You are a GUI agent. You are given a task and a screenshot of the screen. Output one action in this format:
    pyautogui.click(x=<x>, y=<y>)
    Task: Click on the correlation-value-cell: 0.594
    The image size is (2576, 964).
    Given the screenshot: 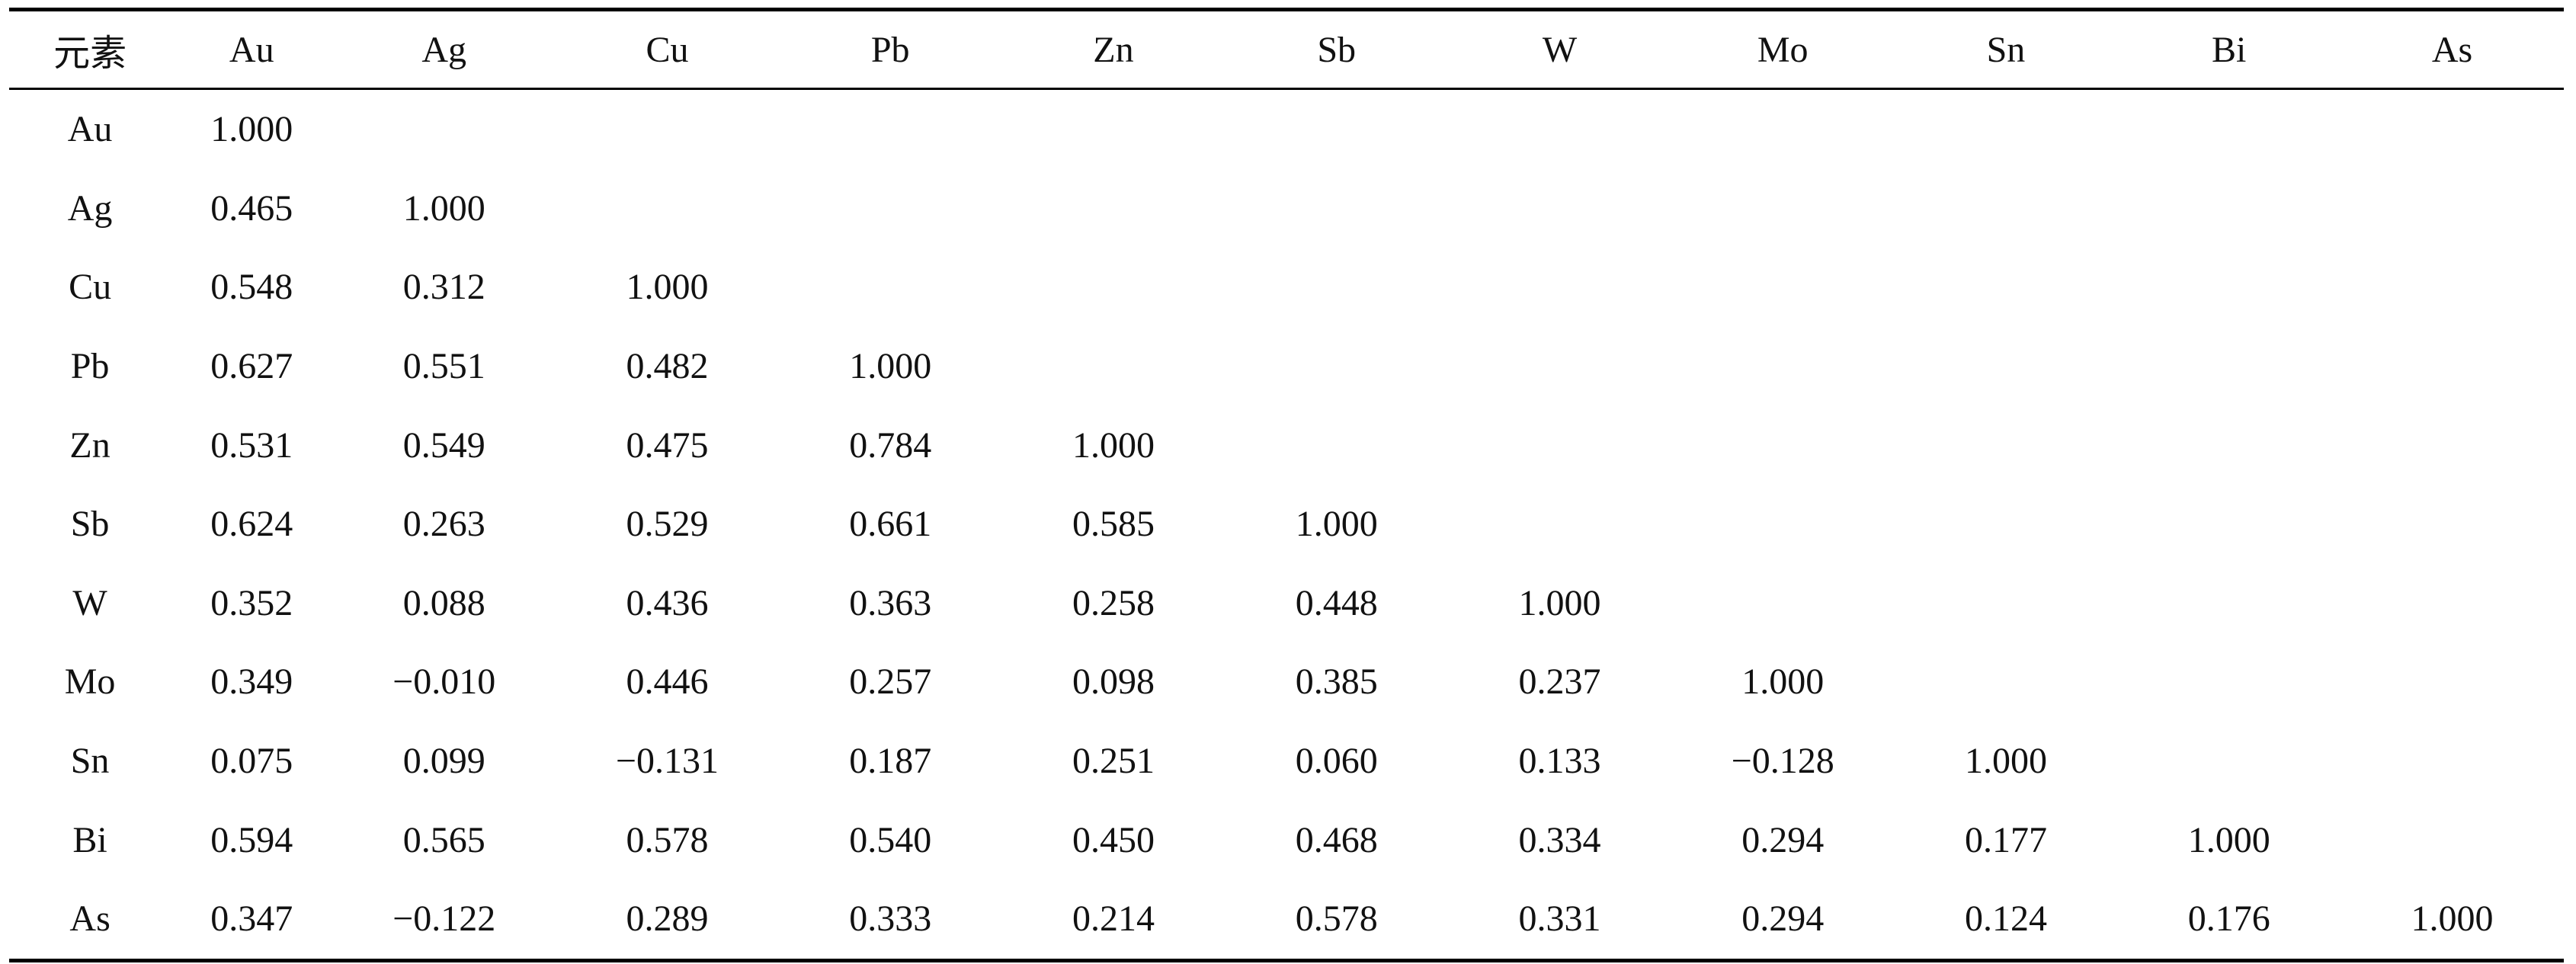 What is the action you would take?
    pyautogui.click(x=252, y=840)
    